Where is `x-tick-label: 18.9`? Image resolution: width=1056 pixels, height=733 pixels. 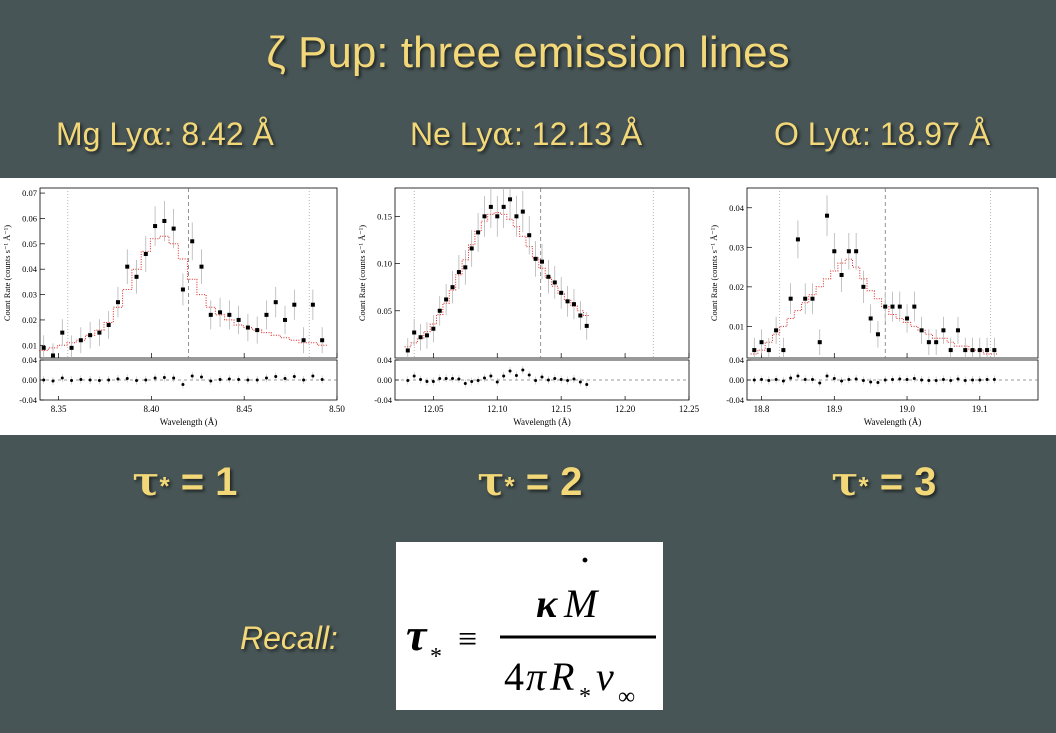
x-tick-label: 18.9 is located at coordinates (834, 409).